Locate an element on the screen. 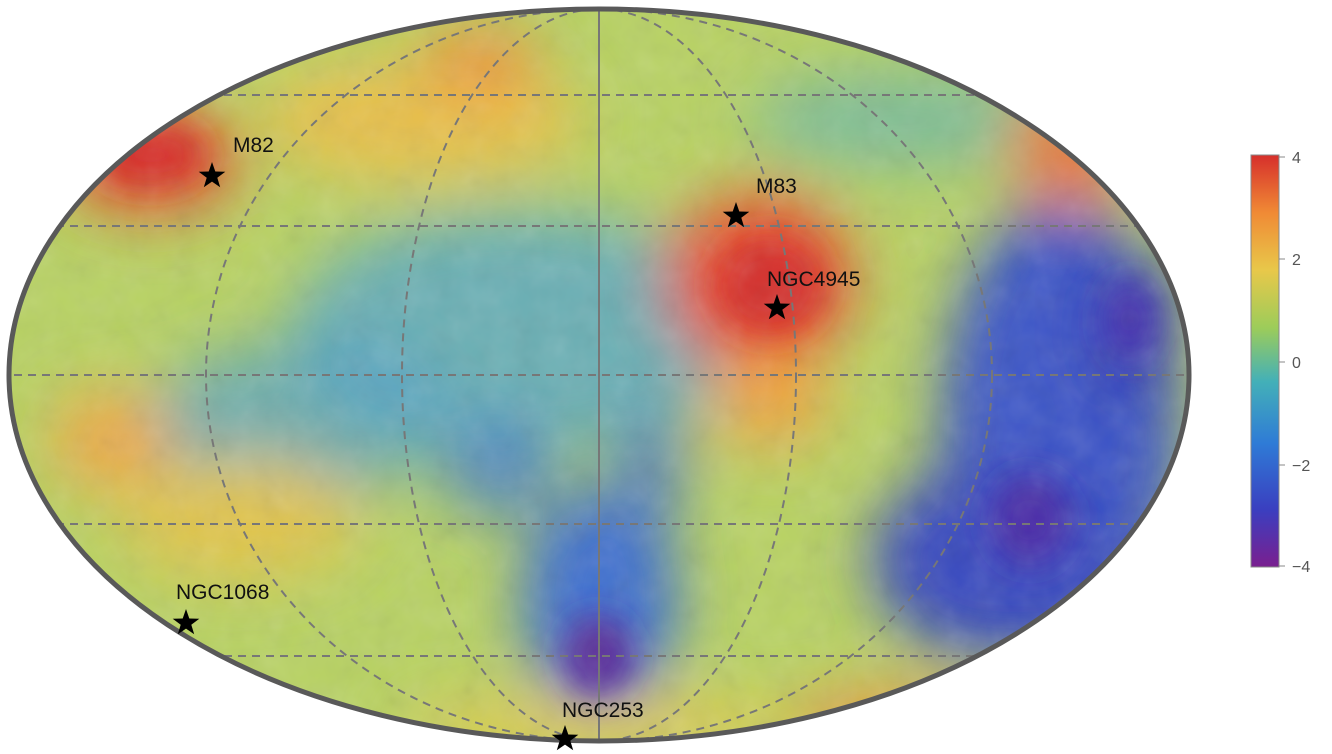 The height and width of the screenshot is (754, 1332). colorbar-gradient is located at coordinates (1265, 361).